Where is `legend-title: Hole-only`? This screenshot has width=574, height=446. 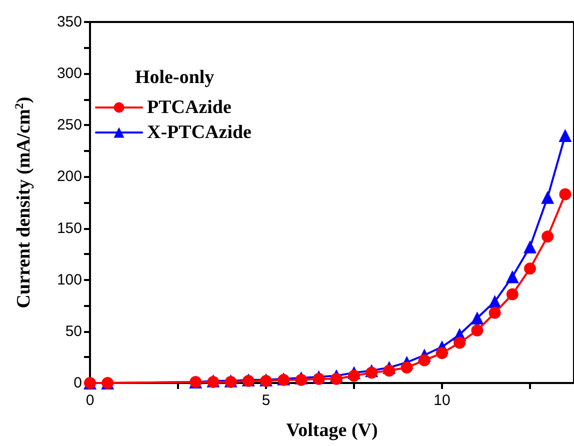 legend-title: Hole-only is located at coordinates (175, 77).